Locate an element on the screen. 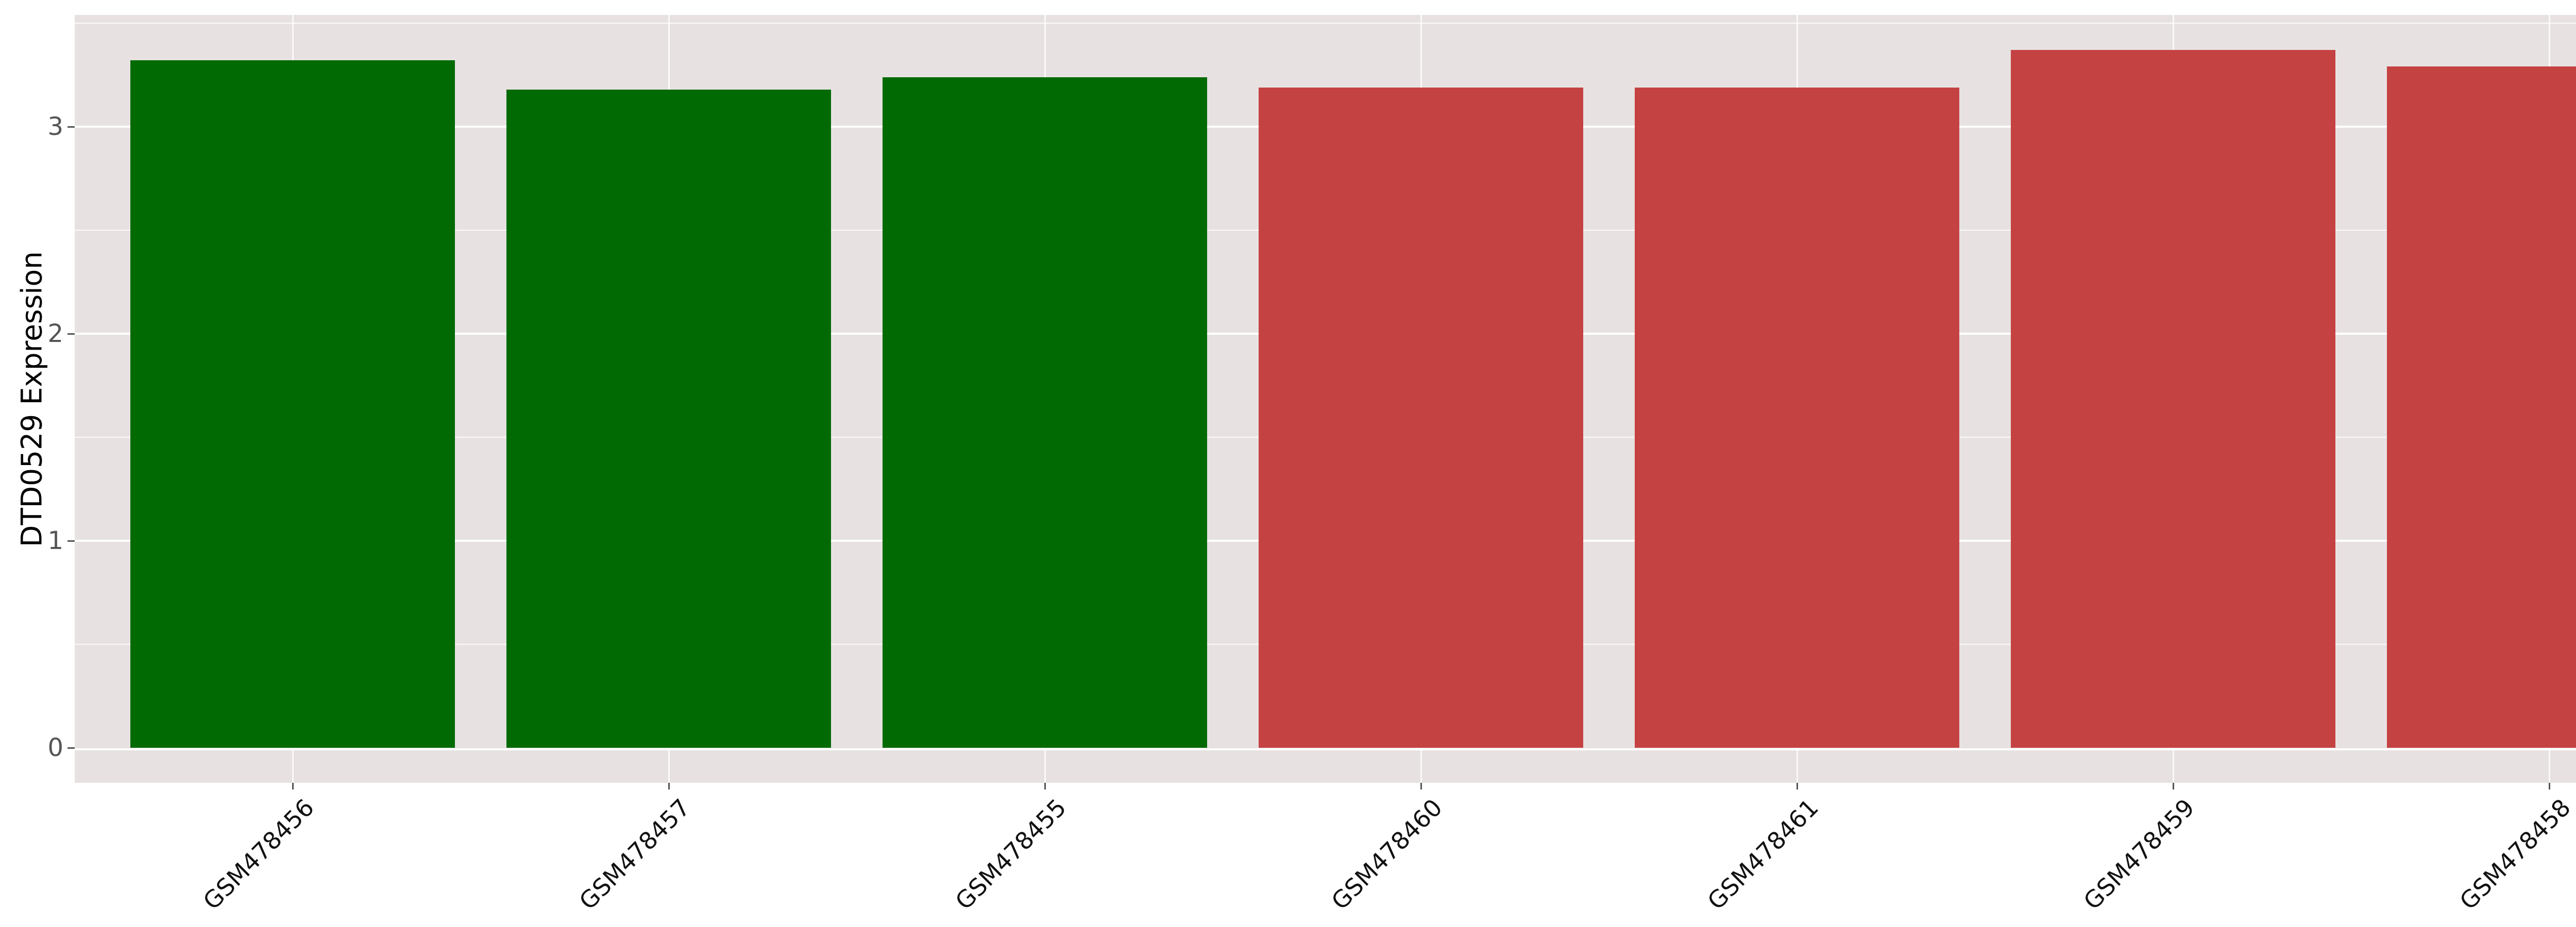 This screenshot has width=2576, height=927. x-tick-label: GSM478461 is located at coordinates (1763, 854).